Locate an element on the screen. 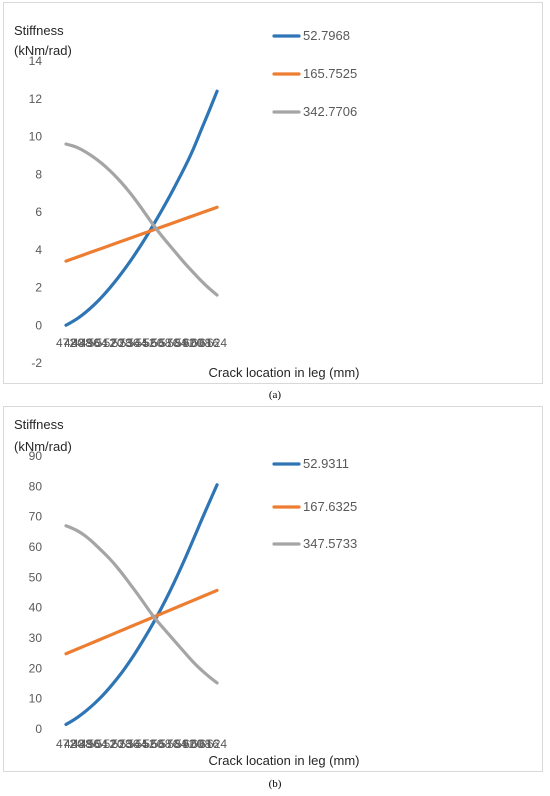  y-tick-label-b: 50 is located at coordinates (36, 577).